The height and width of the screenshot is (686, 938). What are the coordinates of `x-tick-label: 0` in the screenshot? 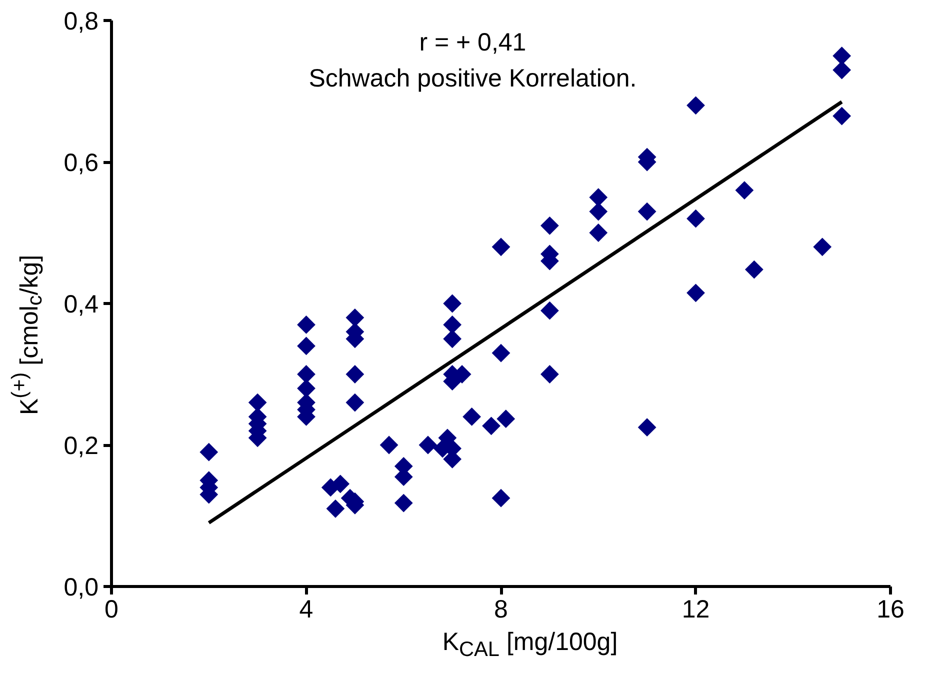 It's located at (111, 610).